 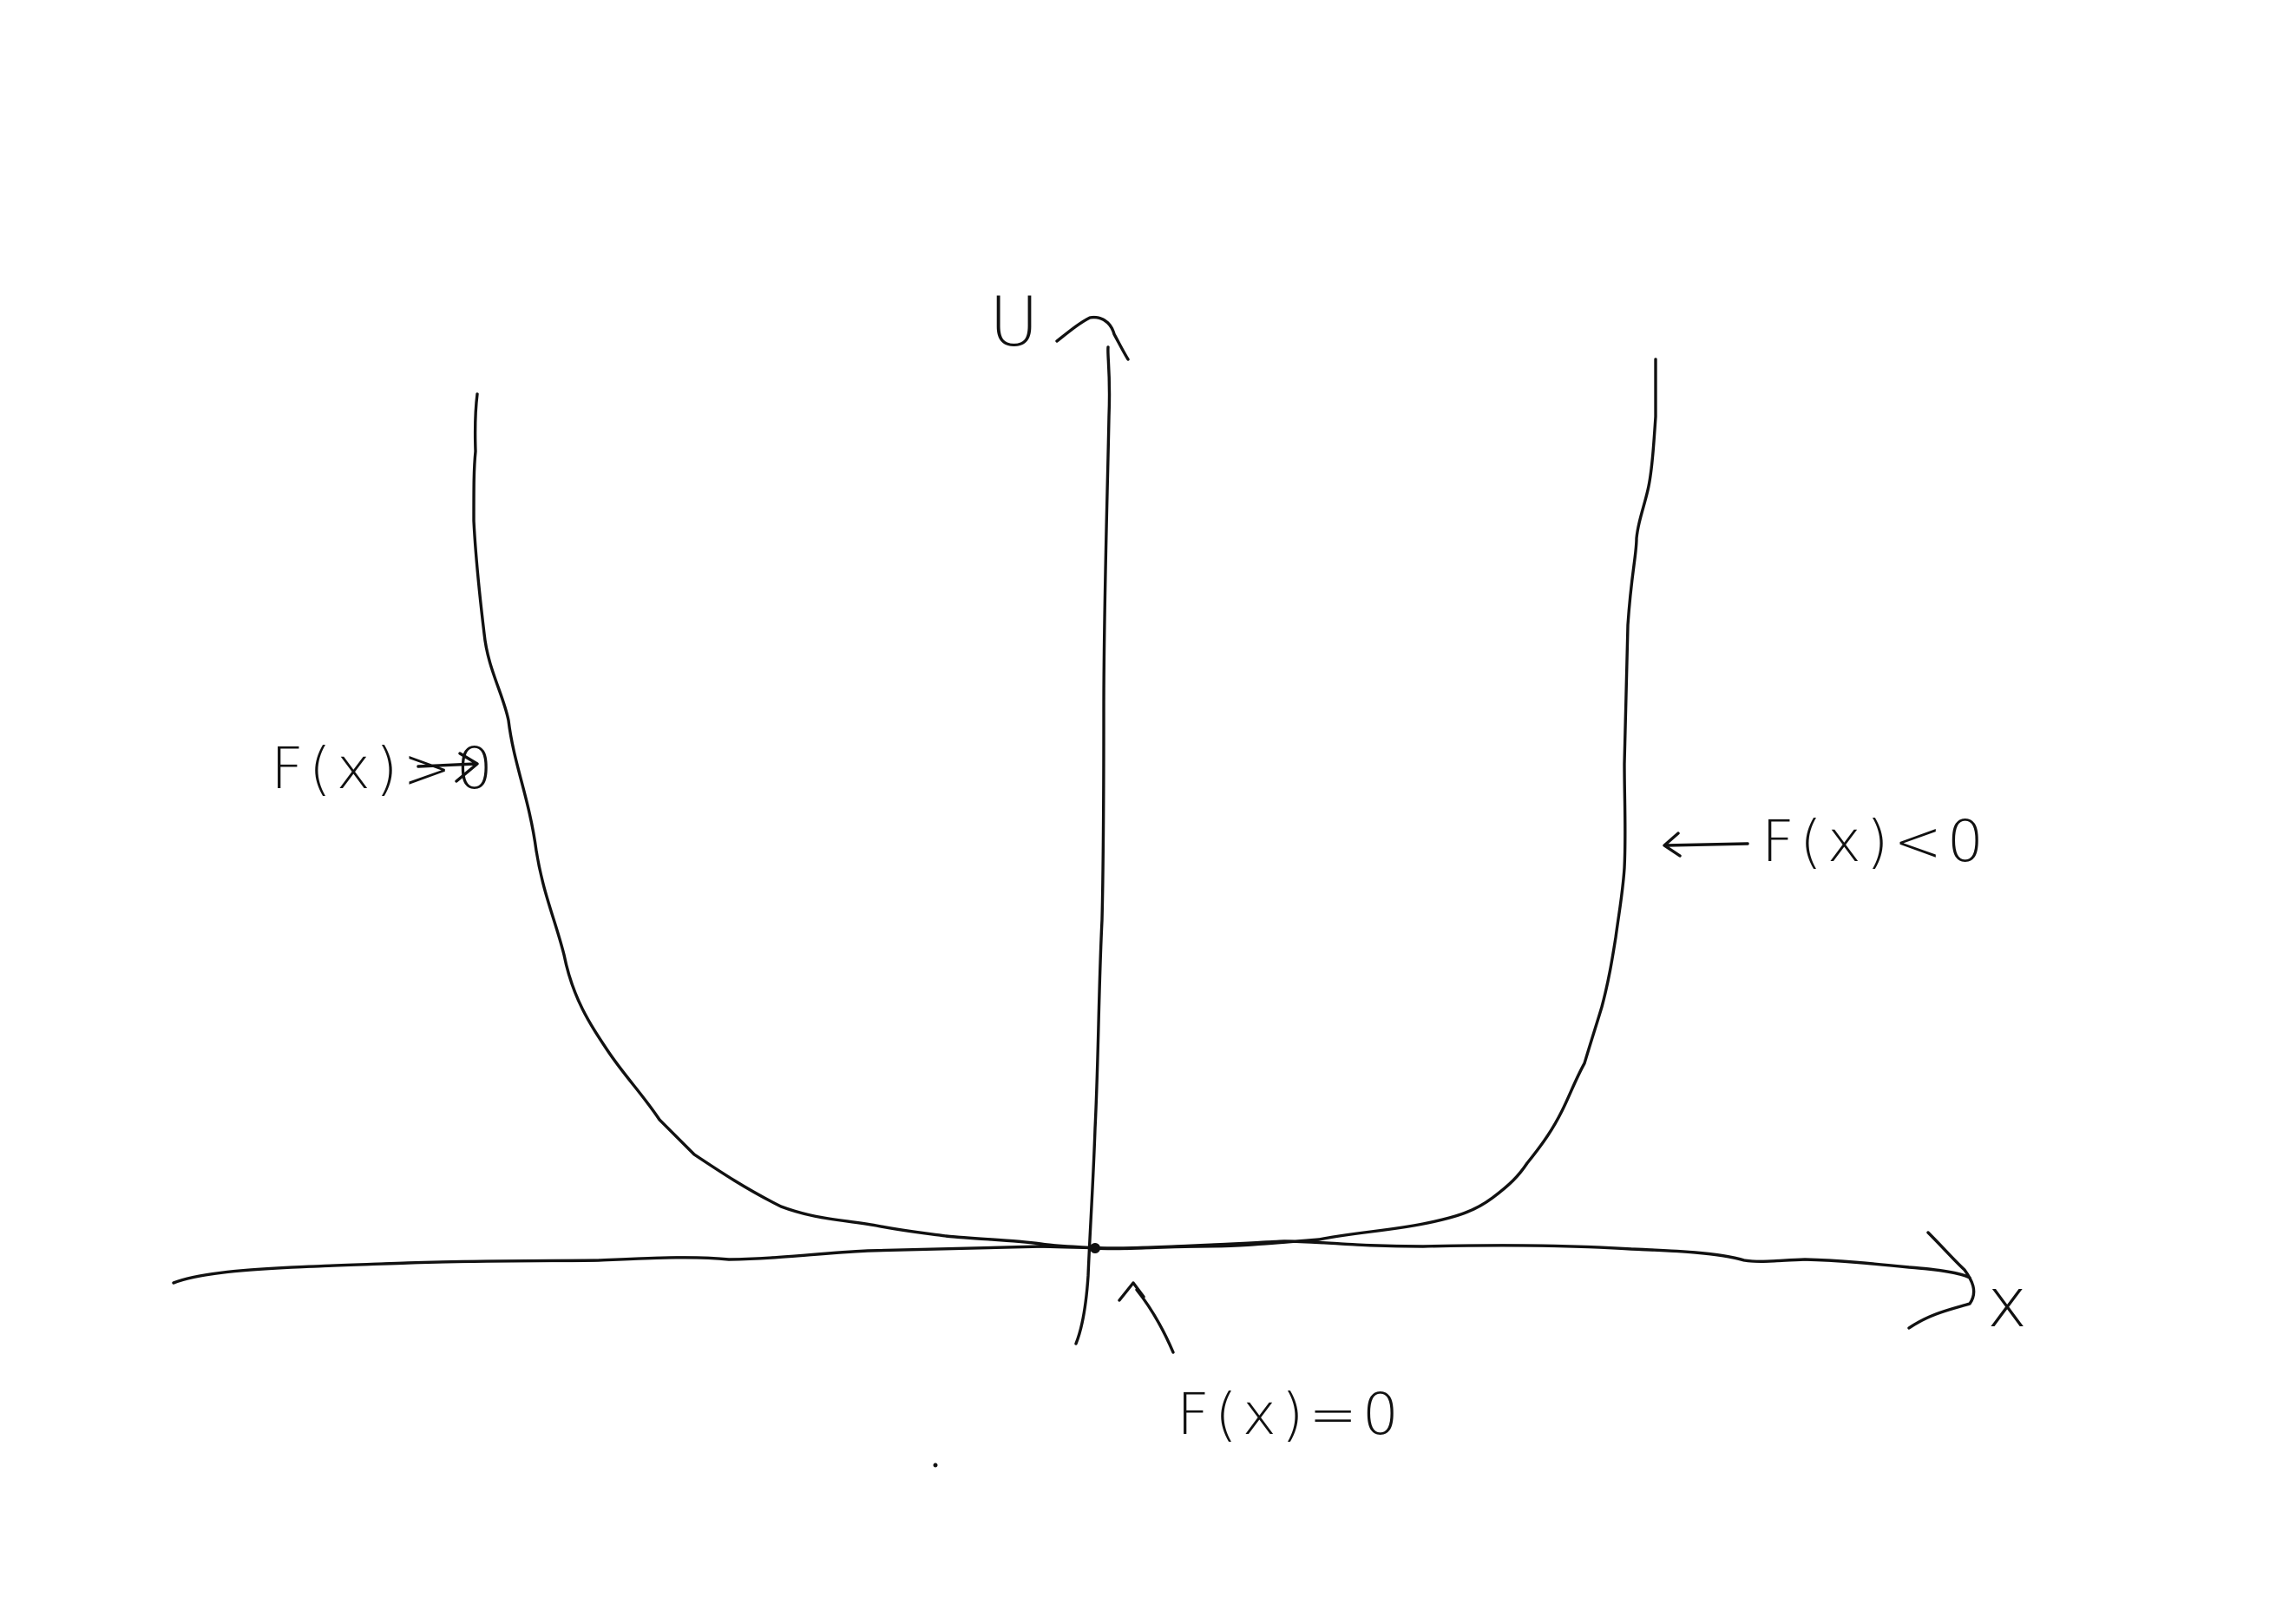 I want to click on x-axis-arrowhead, so click(x=1941, y=1280).